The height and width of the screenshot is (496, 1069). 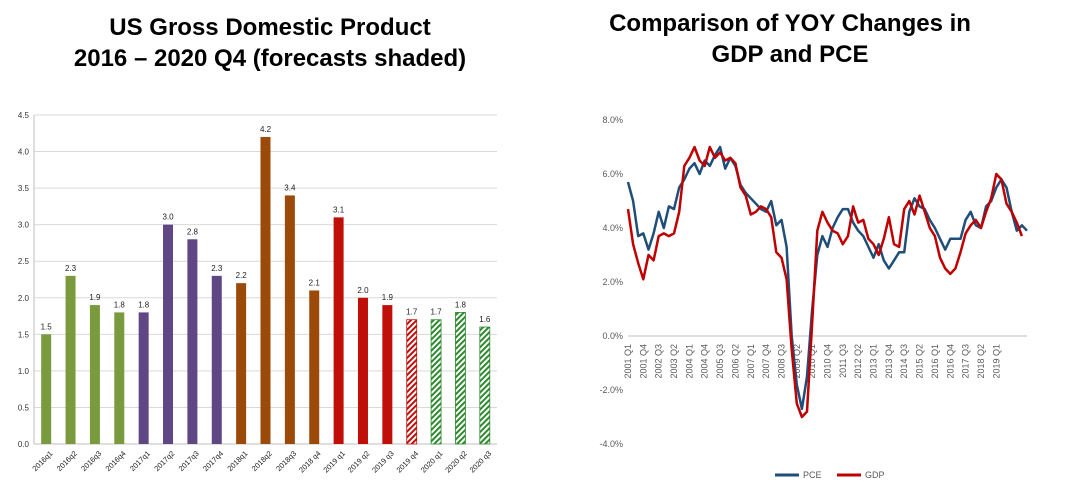 What do you see at coordinates (47, 326) in the screenshot?
I see `bar-value-label: 1.5` at bounding box center [47, 326].